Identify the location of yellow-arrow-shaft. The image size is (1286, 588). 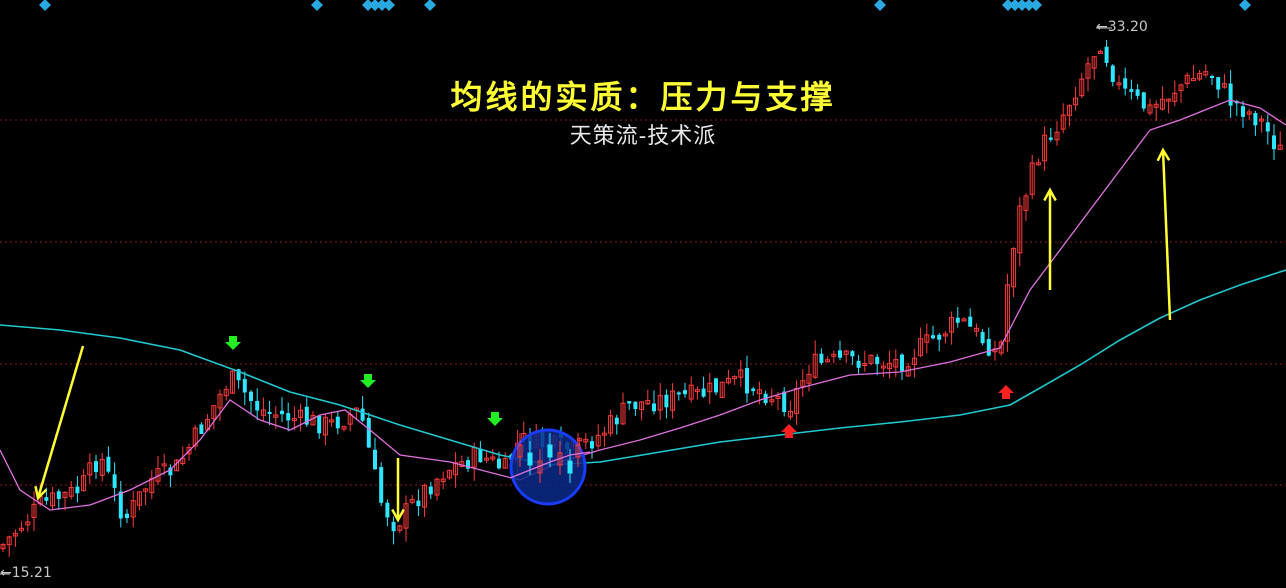
(1166, 235).